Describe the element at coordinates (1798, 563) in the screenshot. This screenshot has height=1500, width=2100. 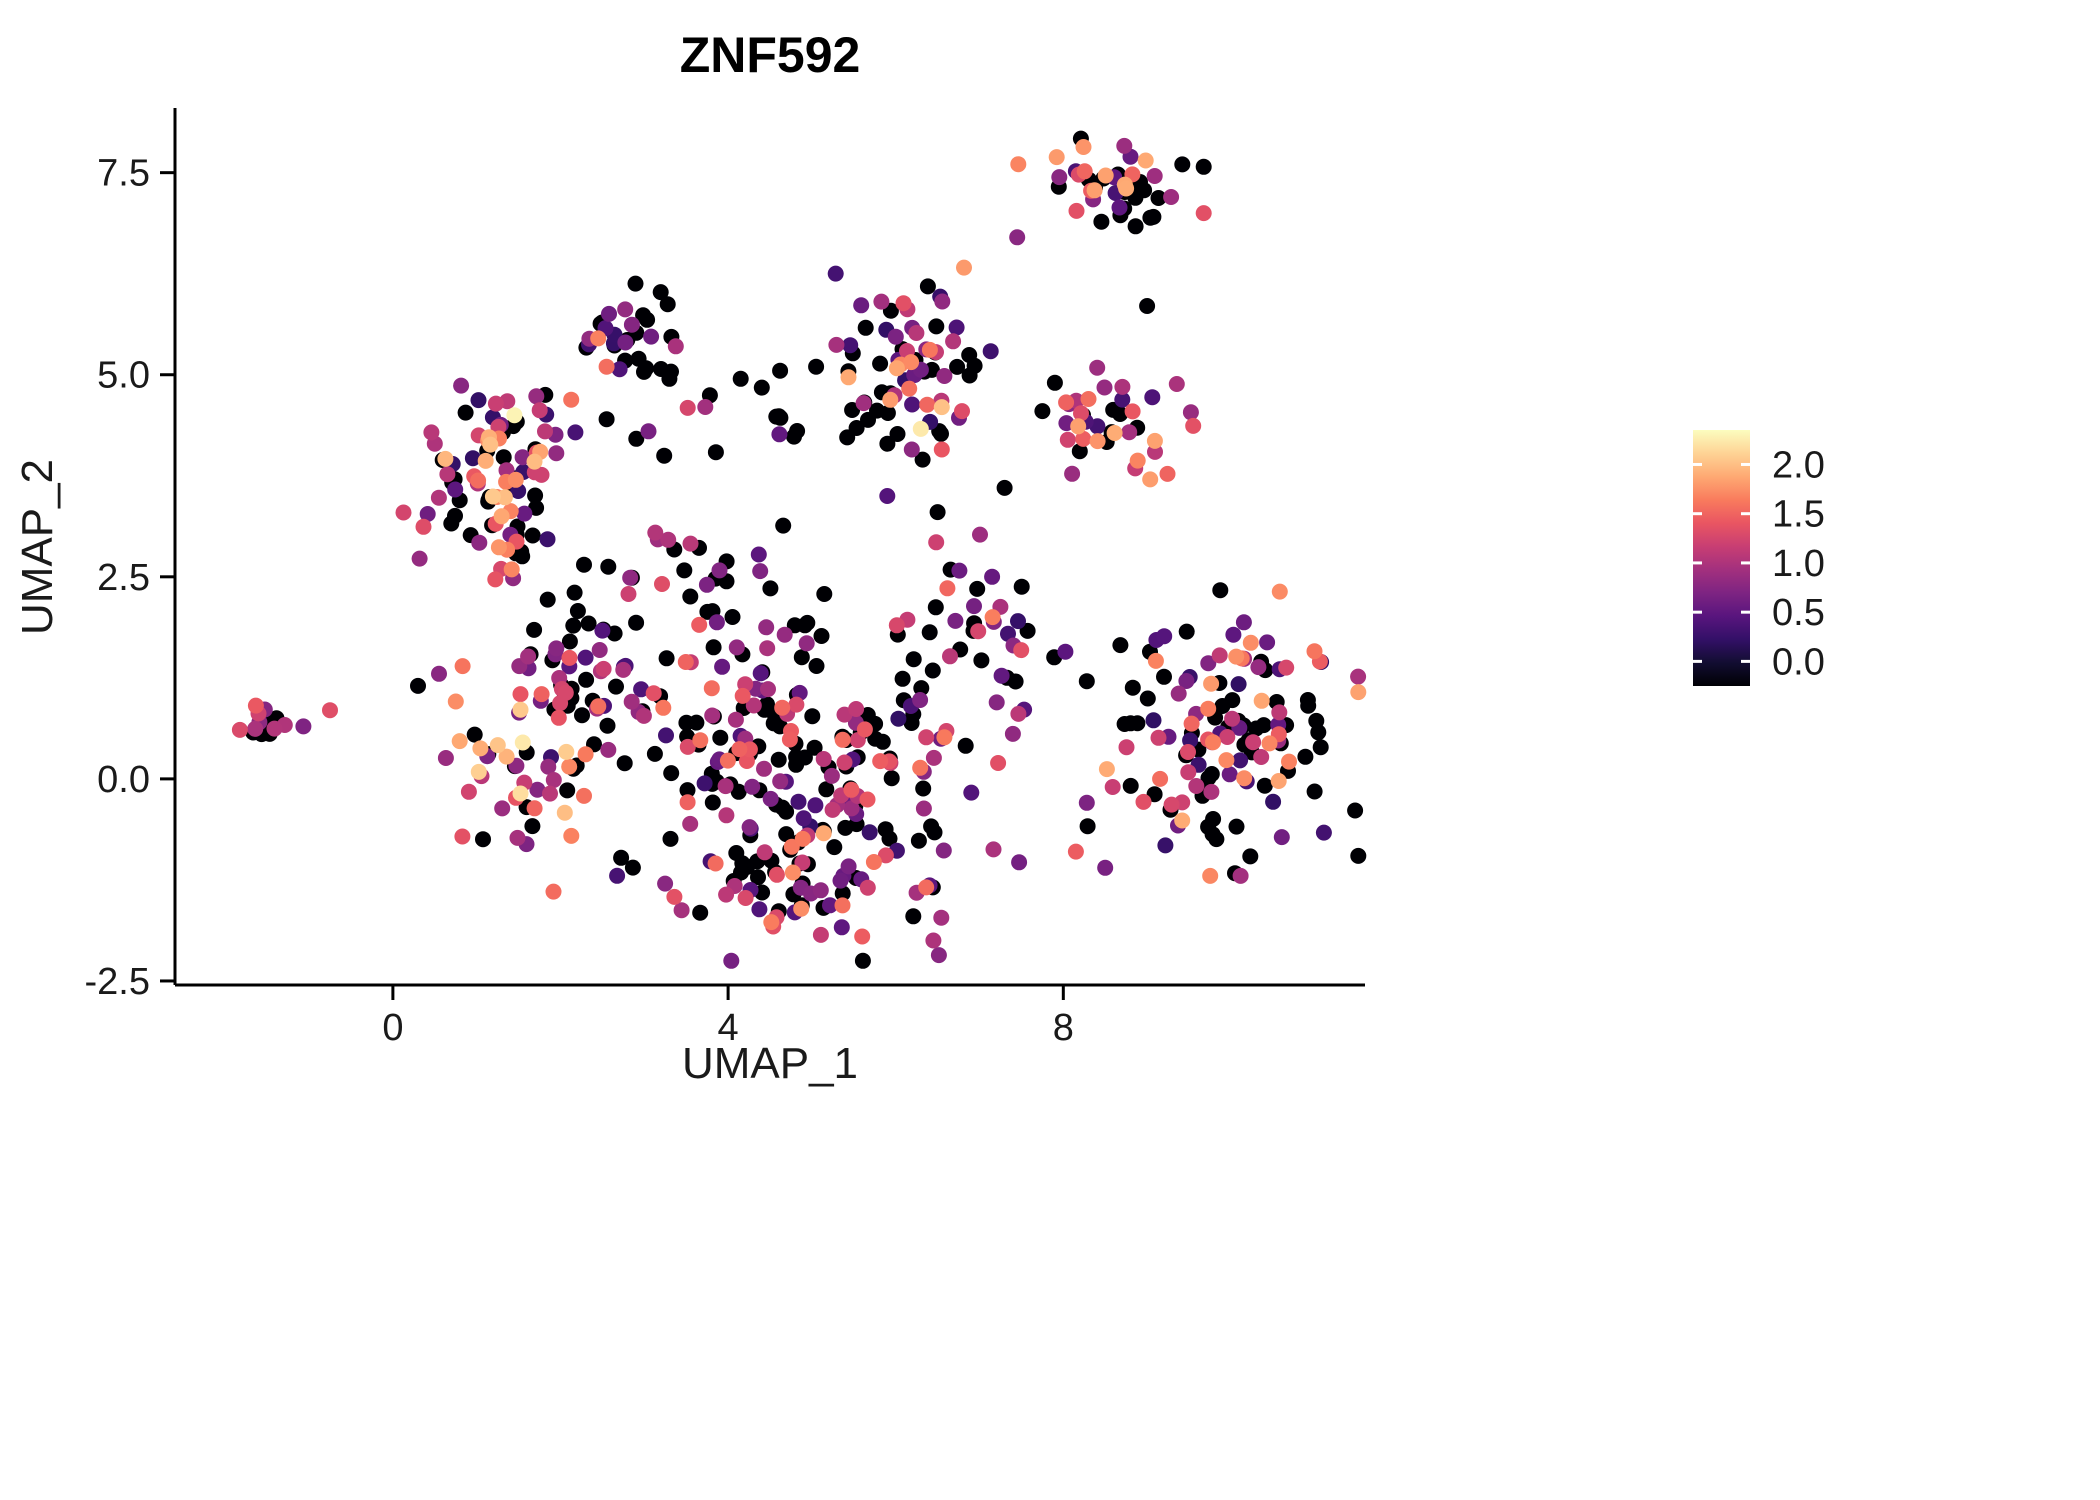
I see `colorbar-labels: 2.0 1.5 1.0 0.5 0.0` at that location.